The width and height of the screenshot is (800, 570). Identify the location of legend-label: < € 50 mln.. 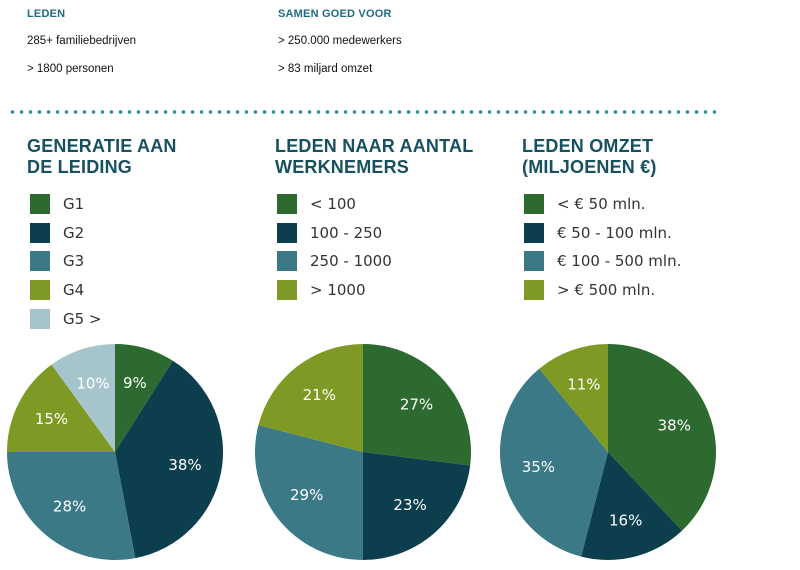
(601, 204).